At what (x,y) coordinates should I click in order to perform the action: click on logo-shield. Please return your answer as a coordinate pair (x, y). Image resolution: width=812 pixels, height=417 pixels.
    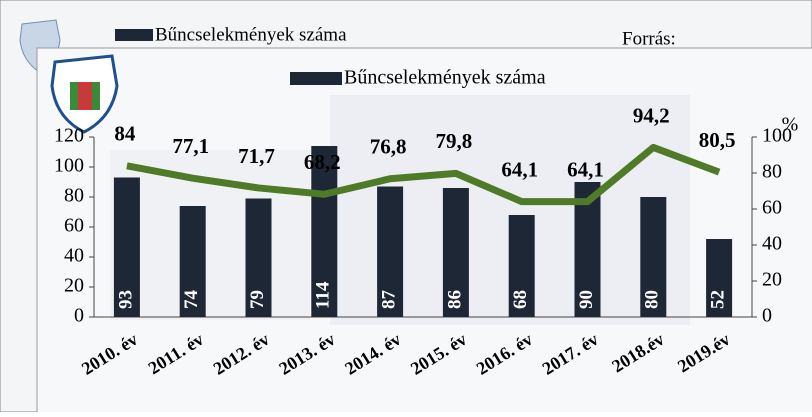
    Looking at the image, I should click on (85, 96).